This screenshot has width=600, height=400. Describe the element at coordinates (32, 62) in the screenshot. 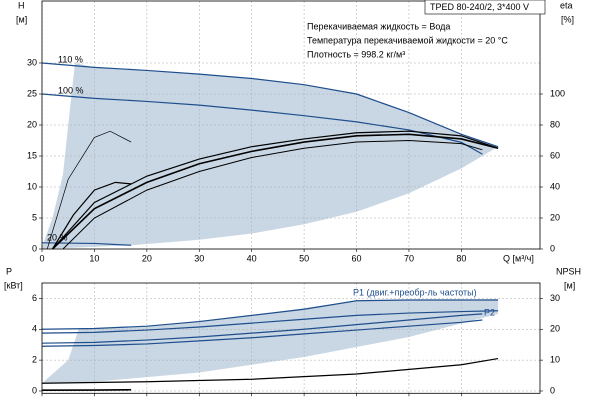

I see `y-tick-label: 30` at that location.